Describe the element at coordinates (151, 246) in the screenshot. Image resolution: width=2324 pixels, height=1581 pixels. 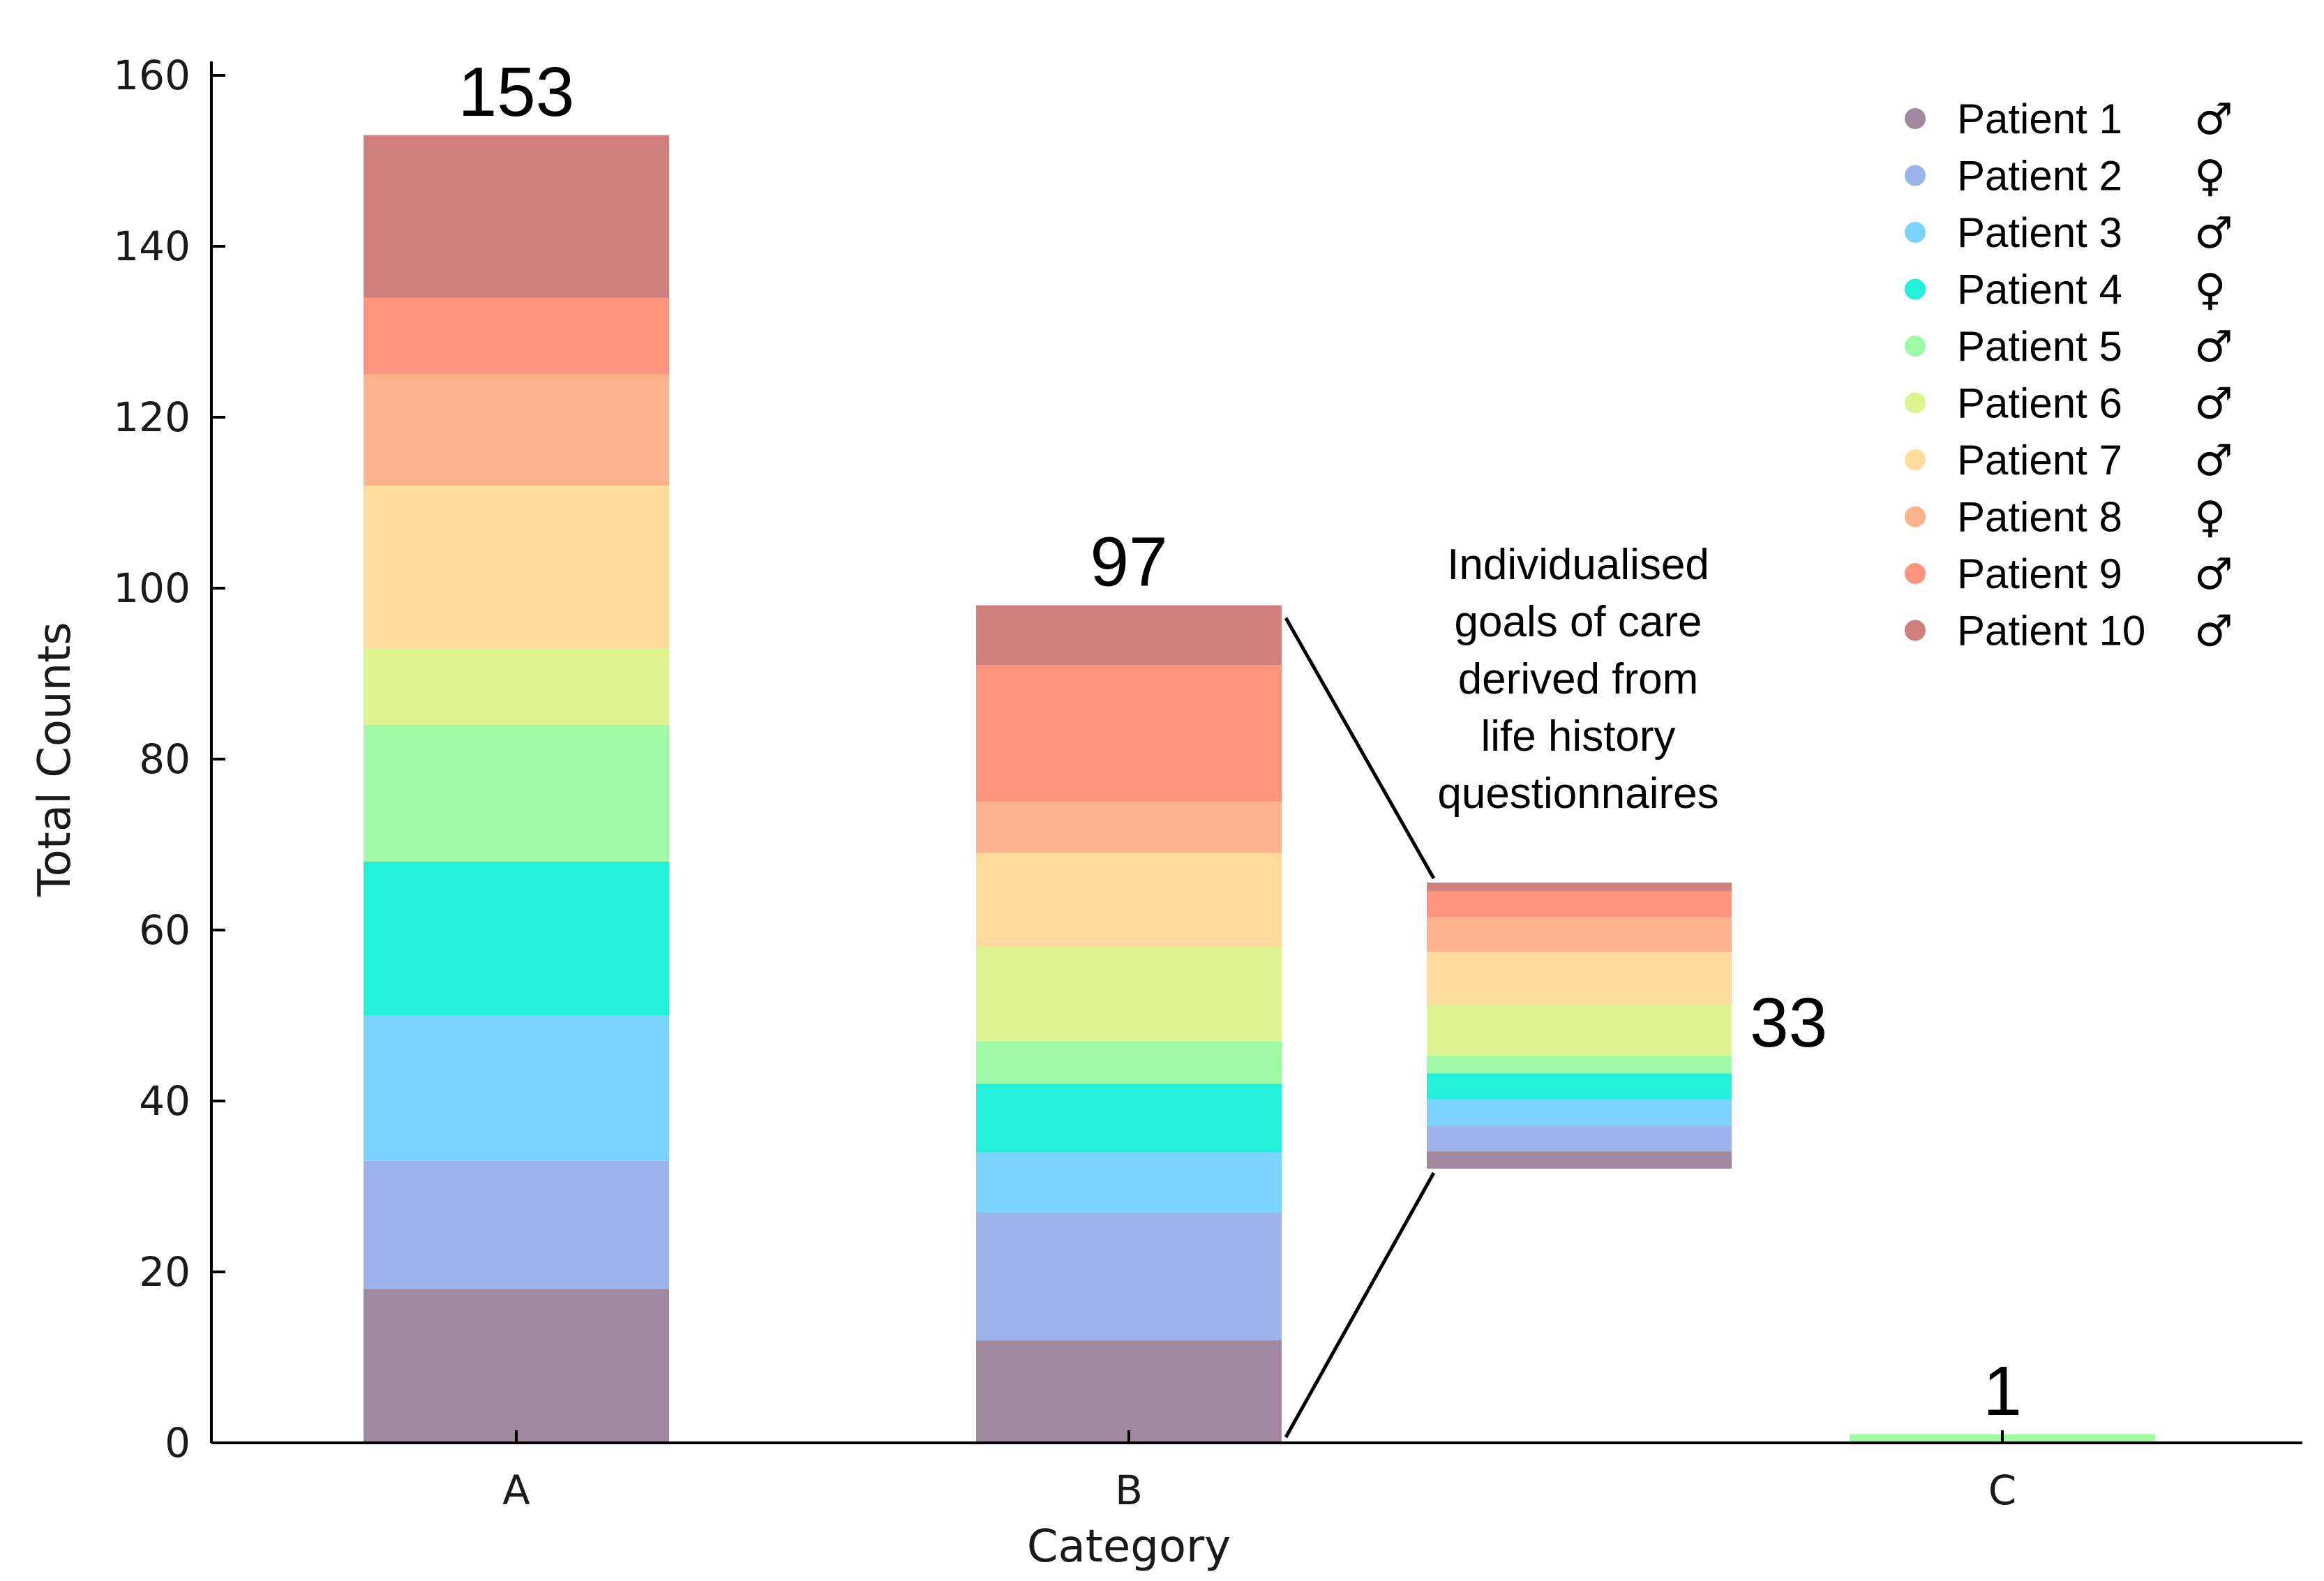
I see `y-tick-label: 140` at that location.